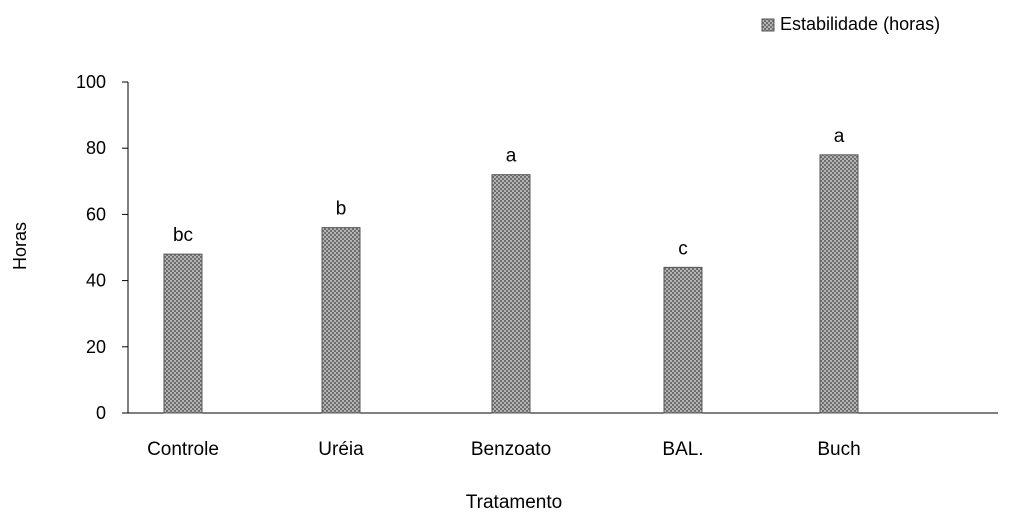 The height and width of the screenshot is (516, 1013). Describe the element at coordinates (860, 24) in the screenshot. I see `legend-label: Estabilidade (horas)` at that location.